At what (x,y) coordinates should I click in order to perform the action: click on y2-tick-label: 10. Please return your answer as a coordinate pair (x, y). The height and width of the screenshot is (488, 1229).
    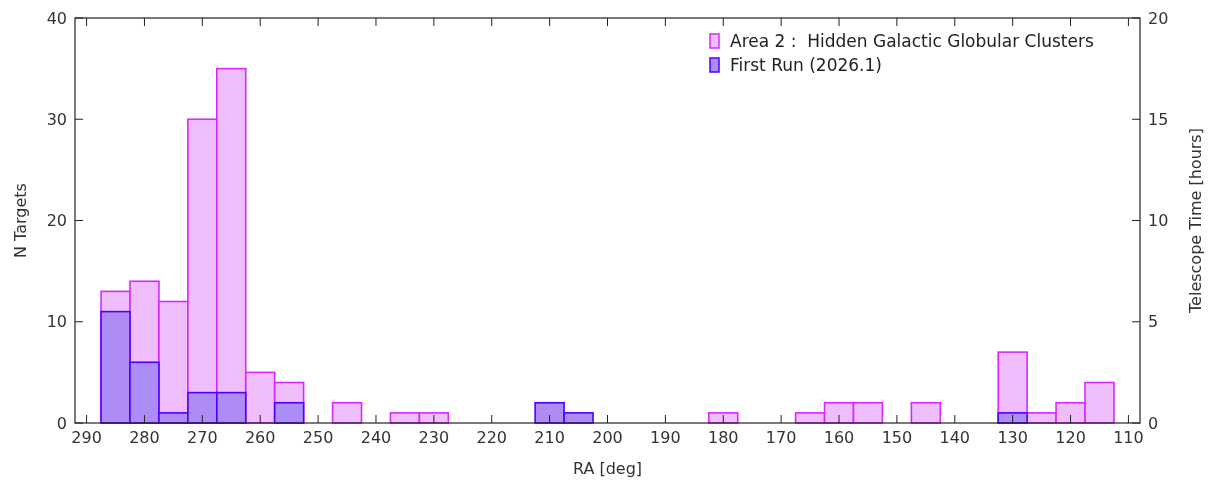
    Looking at the image, I should click on (1158, 221).